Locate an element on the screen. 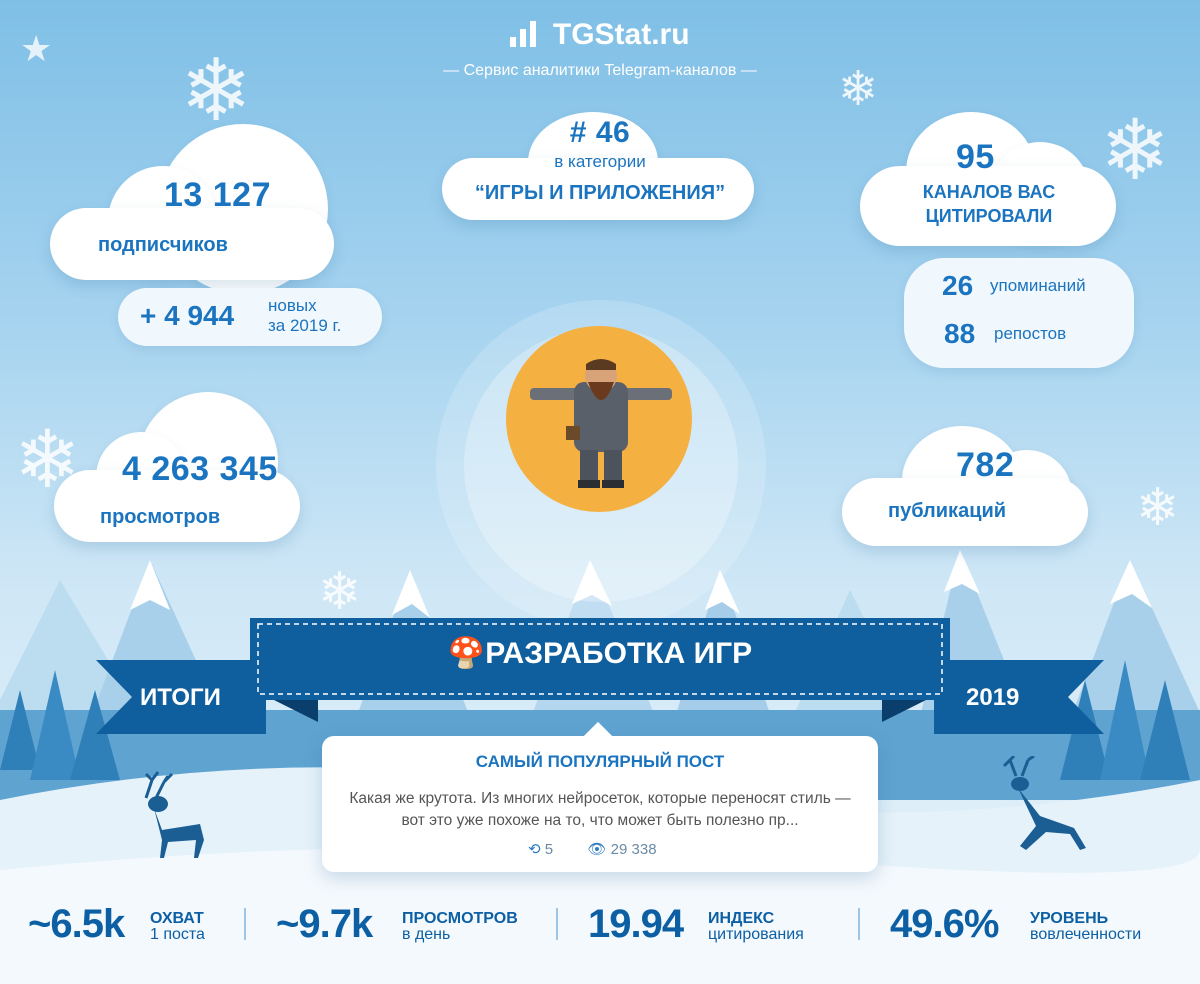 This screenshot has height=984, width=1200. growth-pill: + 4 944 новых за 2019 г. is located at coordinates (250, 317).